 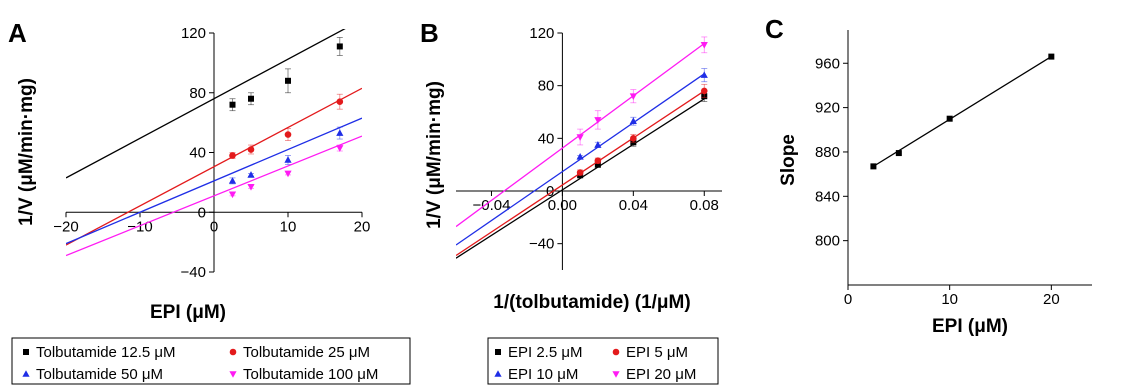 I want to click on panel-a-x-tick-label: −20, so click(x=65, y=226).